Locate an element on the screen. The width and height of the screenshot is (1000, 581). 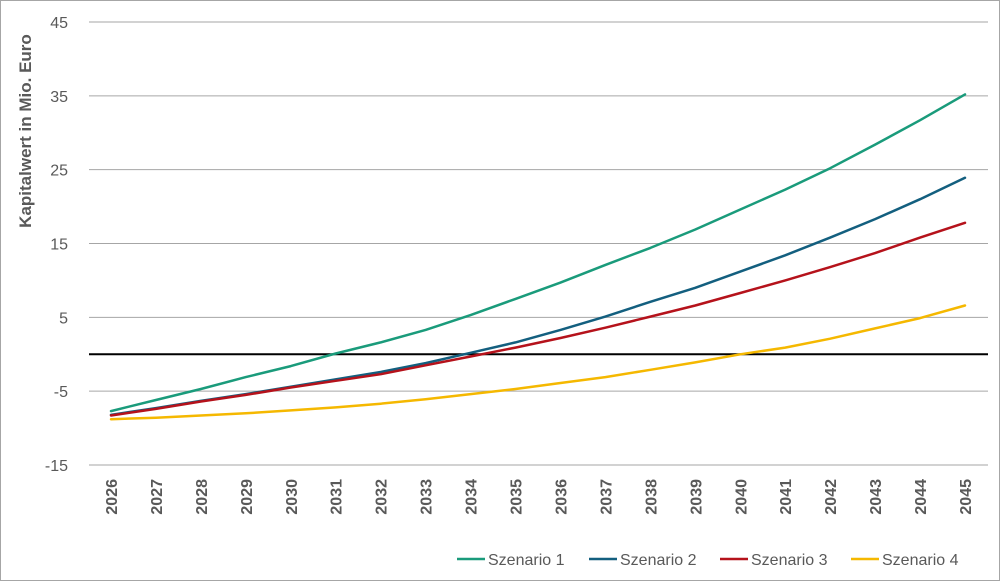
x-tick-label: 2045 is located at coordinates (966, 497).